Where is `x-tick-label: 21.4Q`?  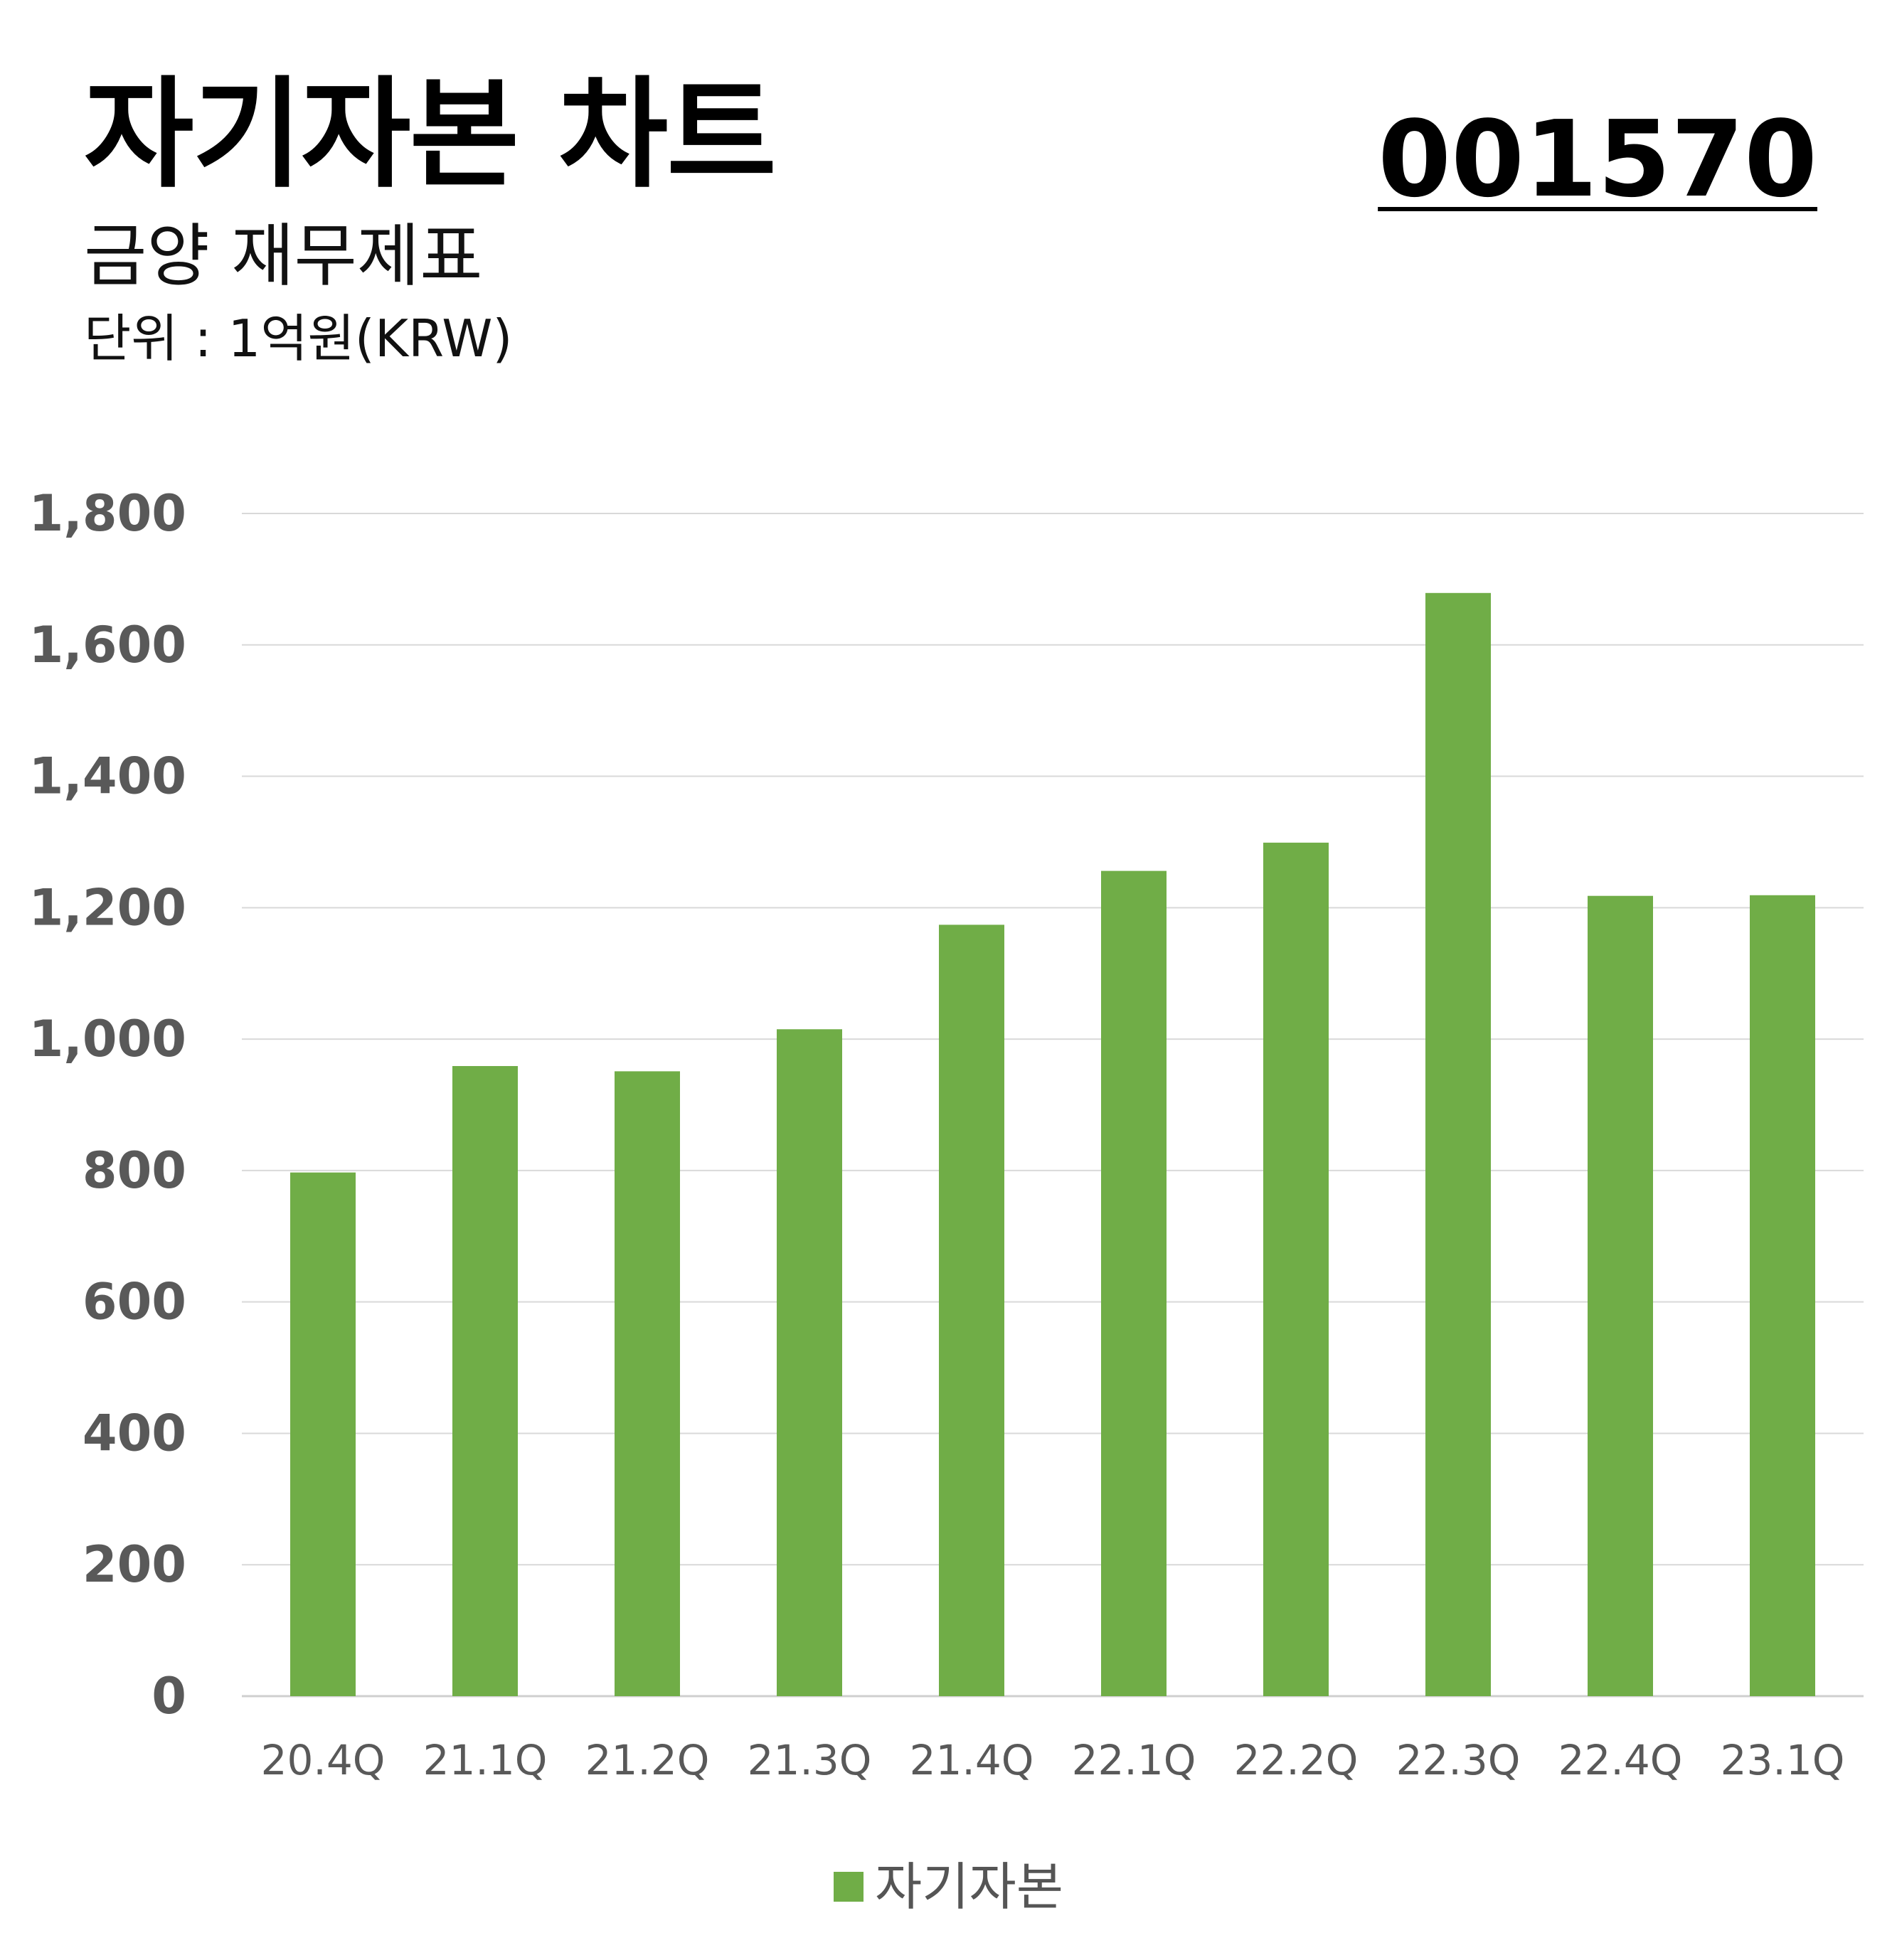 x-tick-label: 21.4Q is located at coordinates (972, 1760).